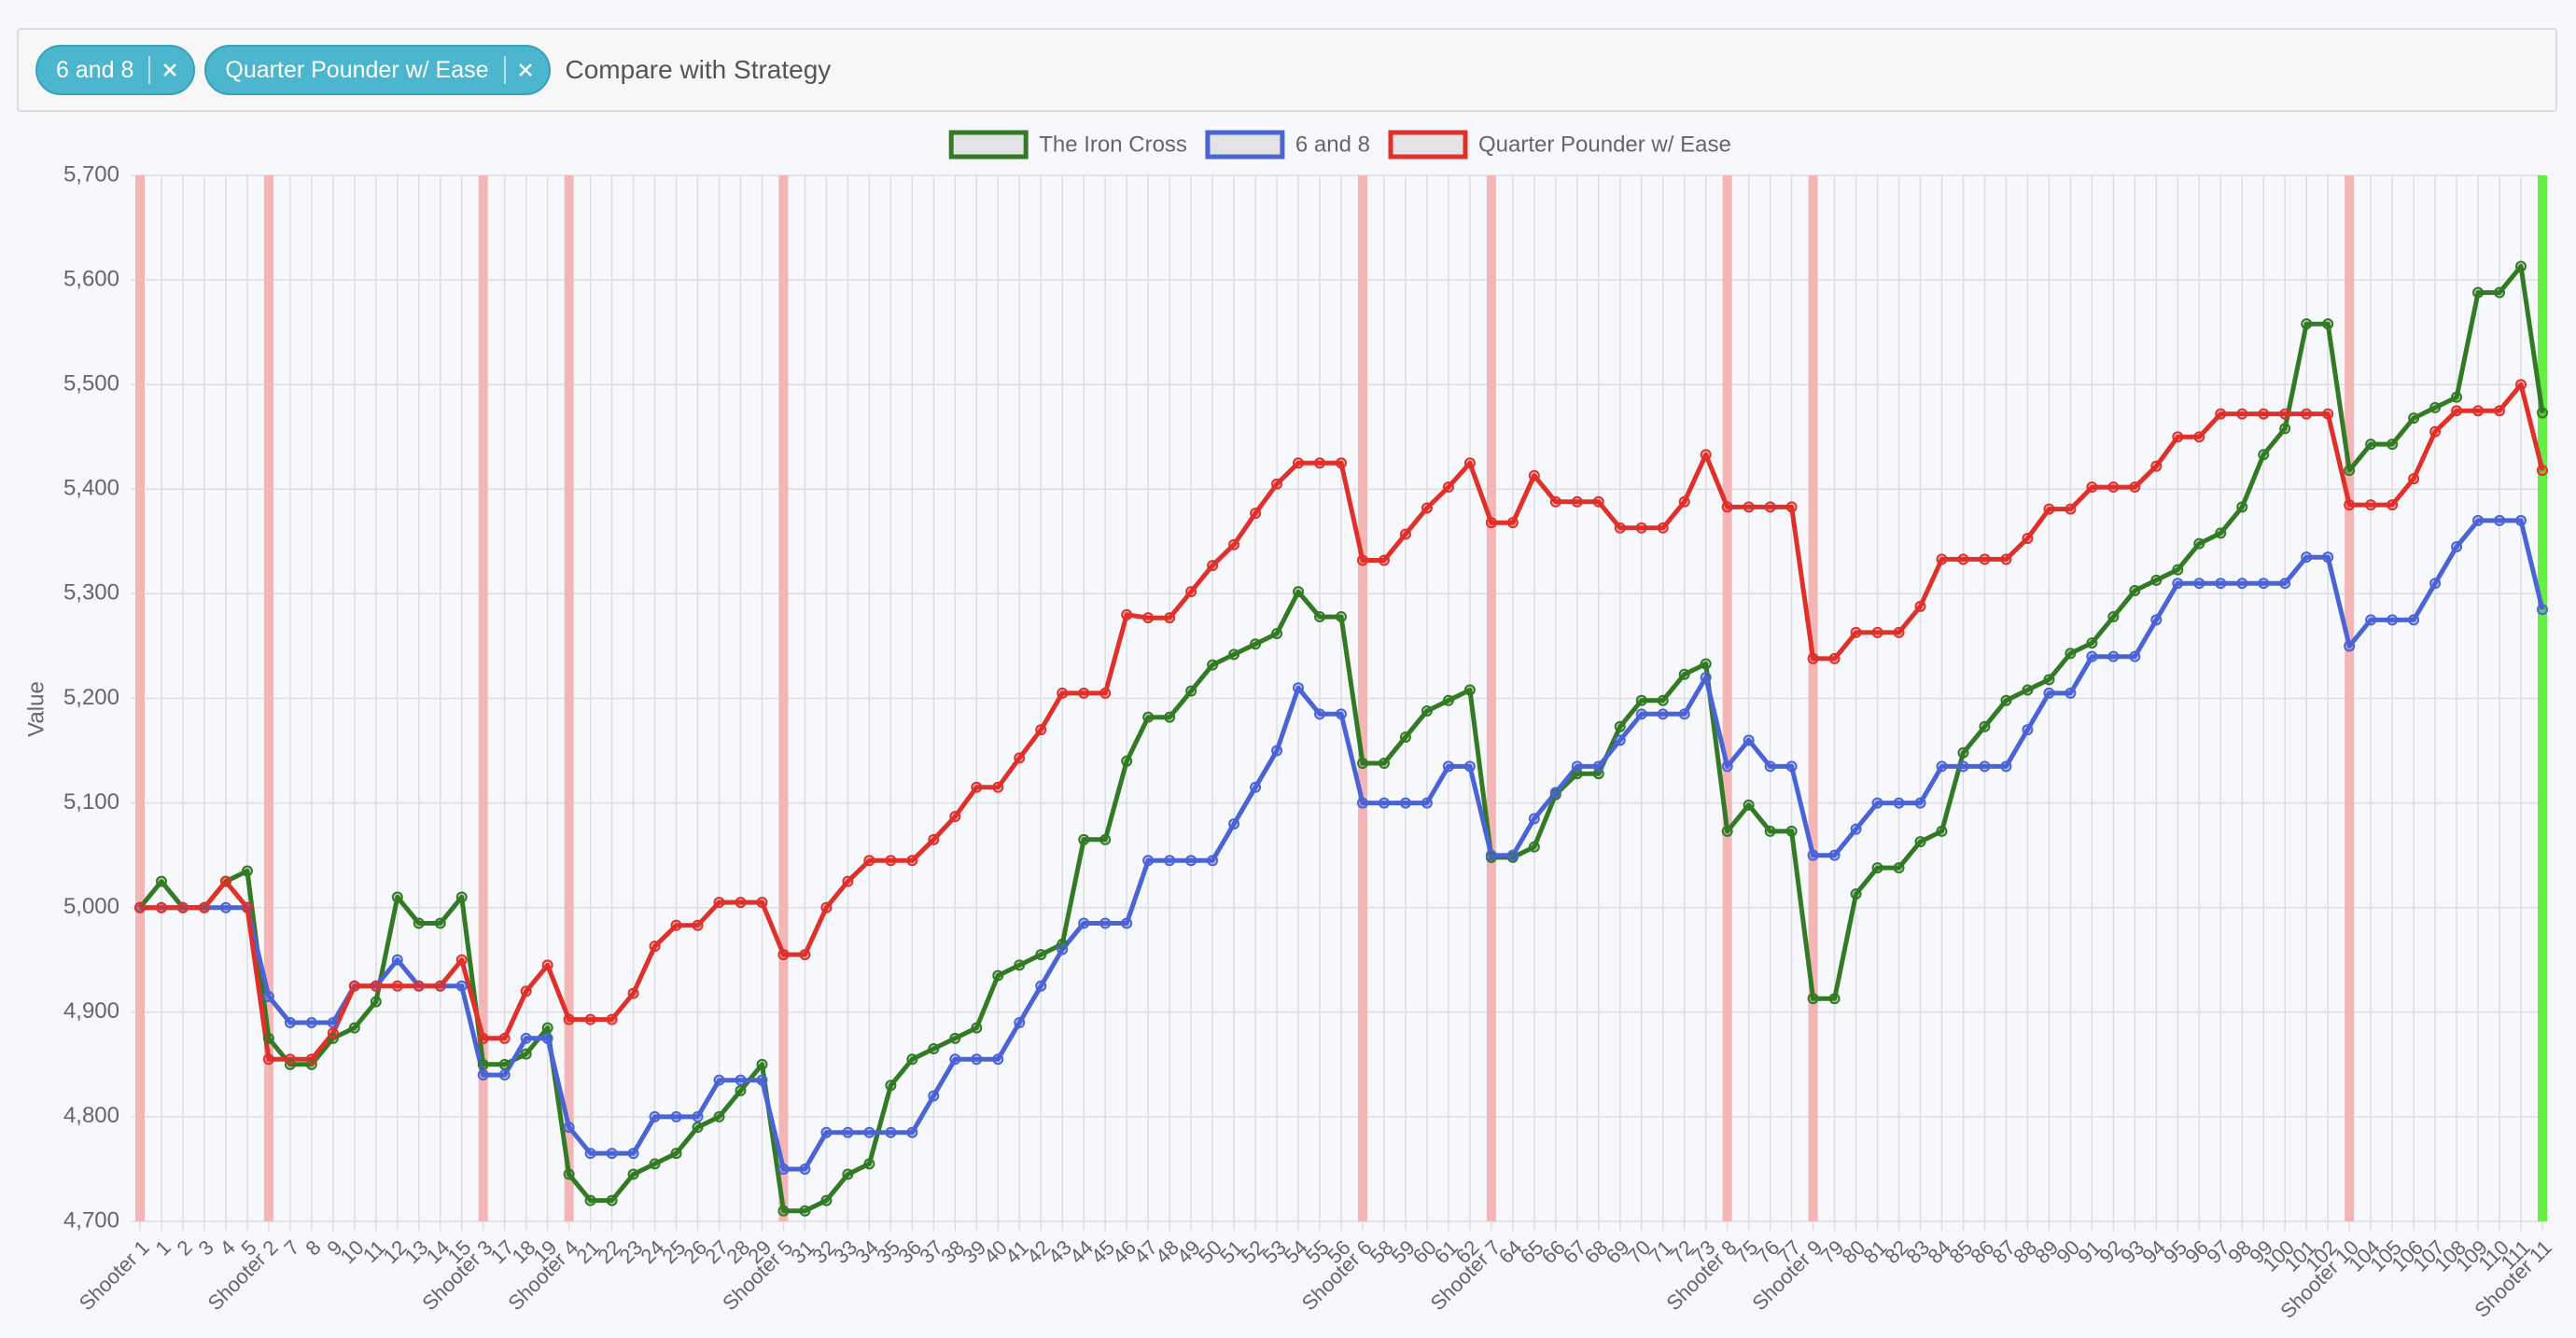 This screenshot has width=2576, height=1338. What do you see at coordinates (91, 906) in the screenshot?
I see `y-tick-label: 5,000` at bounding box center [91, 906].